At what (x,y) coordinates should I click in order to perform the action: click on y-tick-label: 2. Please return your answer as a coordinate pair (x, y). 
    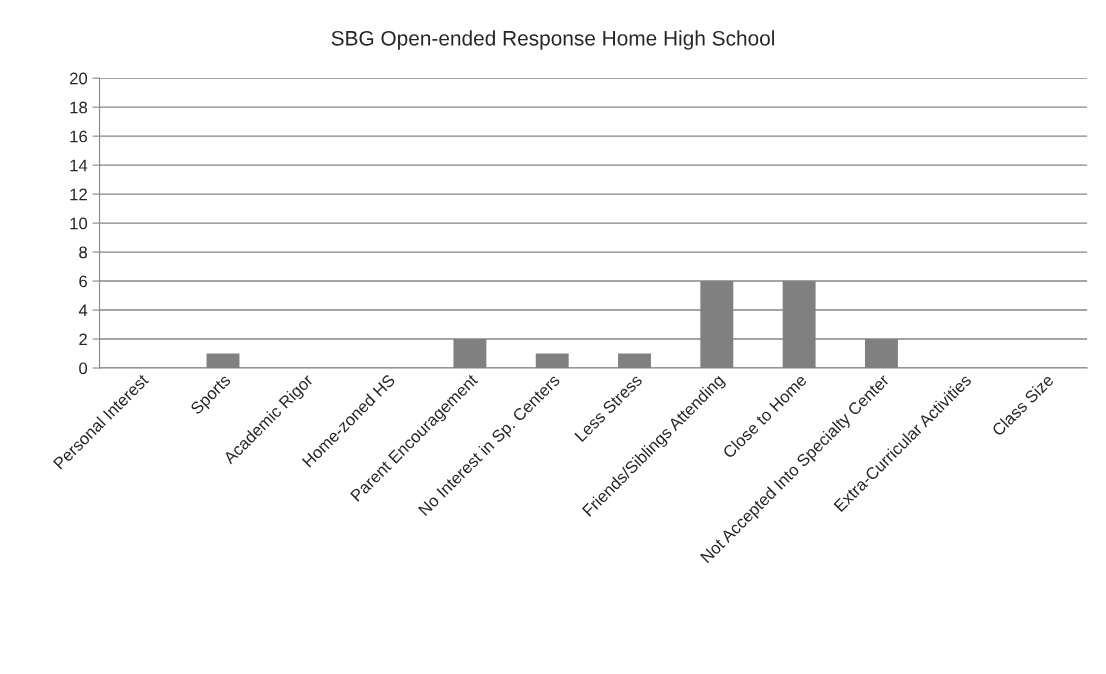
    Looking at the image, I should click on (83, 339).